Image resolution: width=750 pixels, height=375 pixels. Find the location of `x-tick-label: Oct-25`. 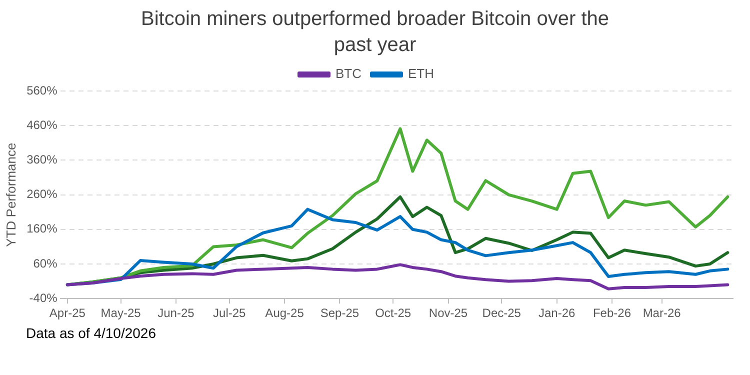

x-tick-label: Oct-25 is located at coordinates (393, 313).